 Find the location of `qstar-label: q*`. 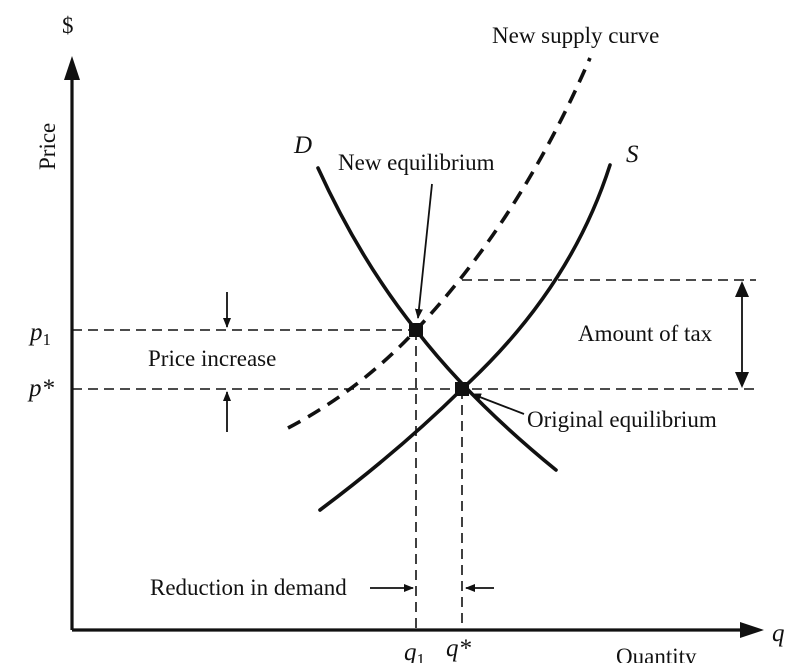

qstar-label: q* is located at coordinates (459, 648).